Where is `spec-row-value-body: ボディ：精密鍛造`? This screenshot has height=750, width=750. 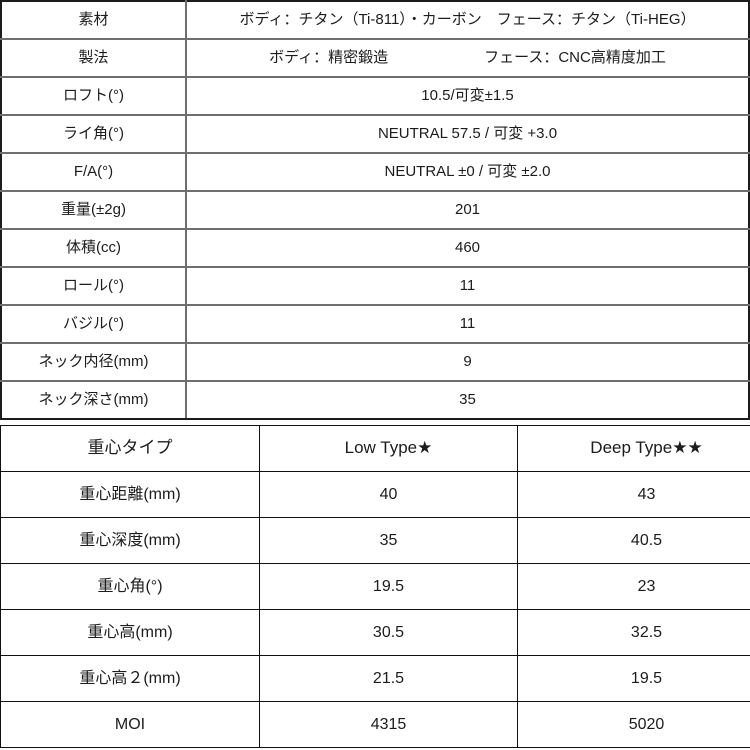 spec-row-value-body: ボディ：精密鍛造 is located at coordinates (329, 57).